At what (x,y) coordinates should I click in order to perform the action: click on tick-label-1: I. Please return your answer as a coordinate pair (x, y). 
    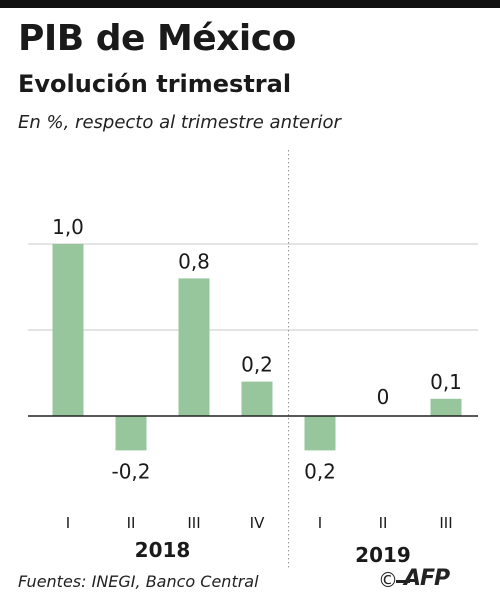
    Looking at the image, I should click on (68, 523).